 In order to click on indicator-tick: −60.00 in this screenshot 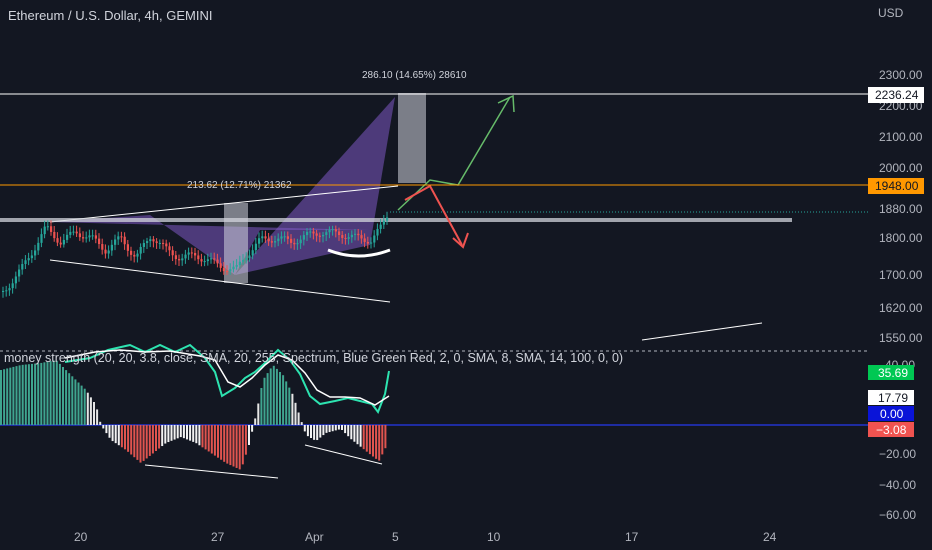, I will do `click(897, 515)`.